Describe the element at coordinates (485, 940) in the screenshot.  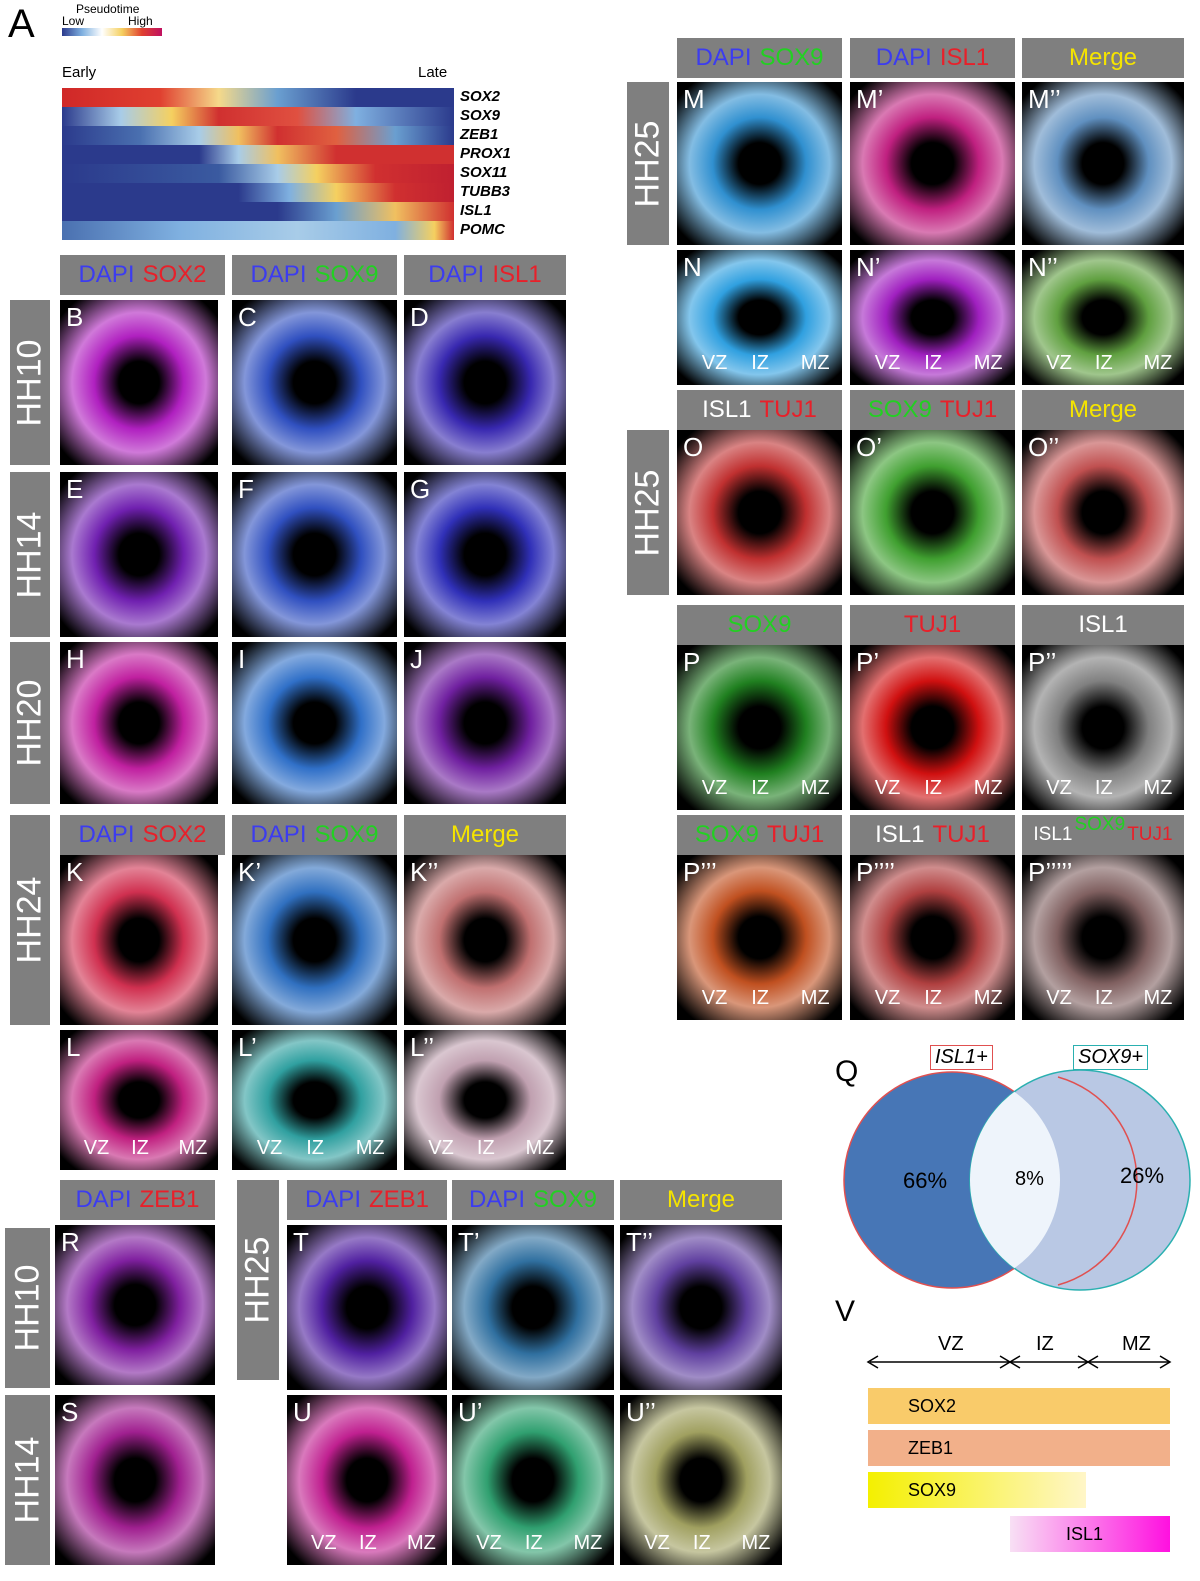
I see `micrograph: K’’` at that location.